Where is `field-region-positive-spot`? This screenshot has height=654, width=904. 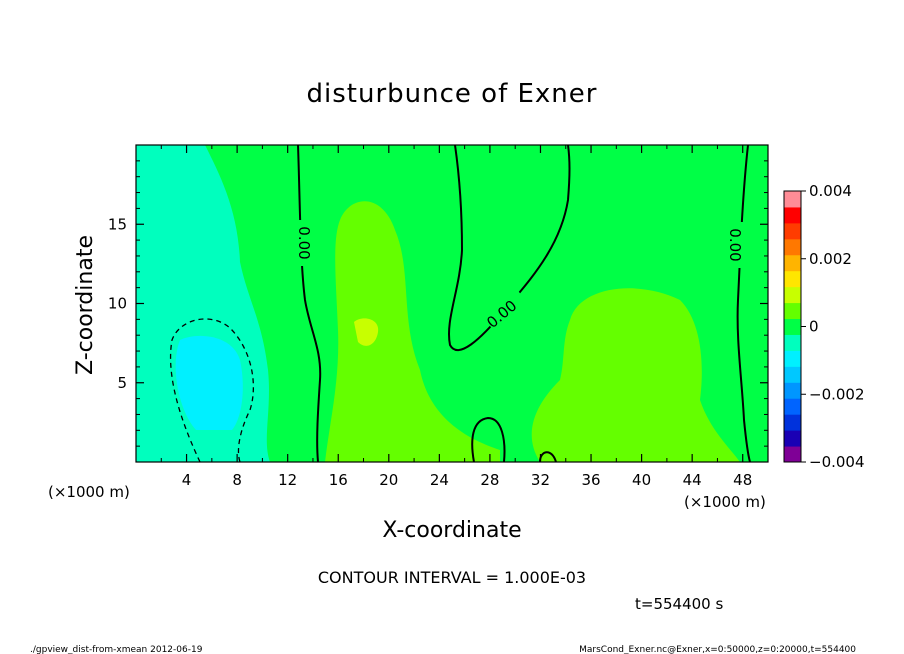
field-region-positive-spot is located at coordinates (366, 332).